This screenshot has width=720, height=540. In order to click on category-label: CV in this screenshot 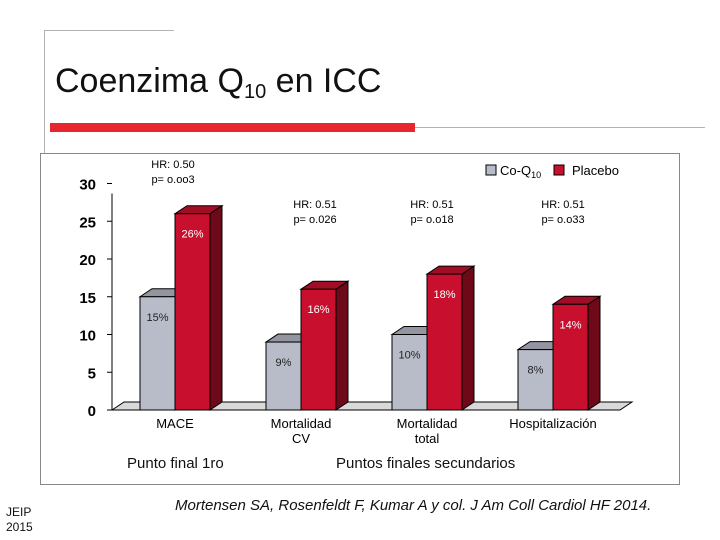, I will do `click(301, 438)`.